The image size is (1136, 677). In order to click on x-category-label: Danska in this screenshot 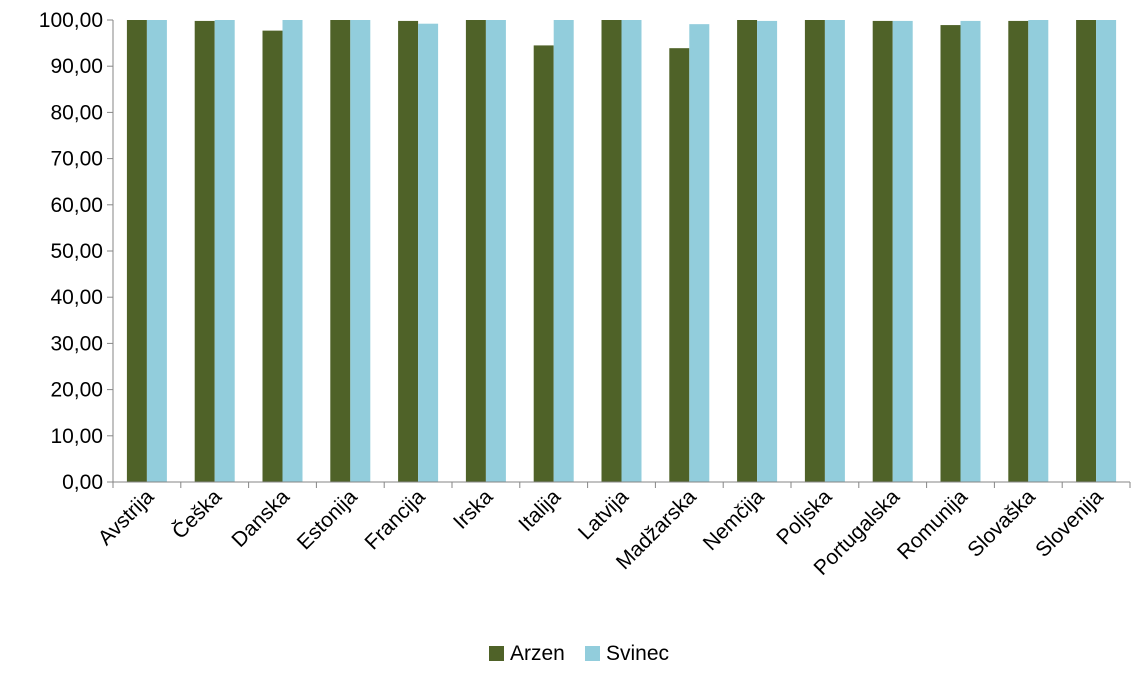, I will do `click(260, 518)`.